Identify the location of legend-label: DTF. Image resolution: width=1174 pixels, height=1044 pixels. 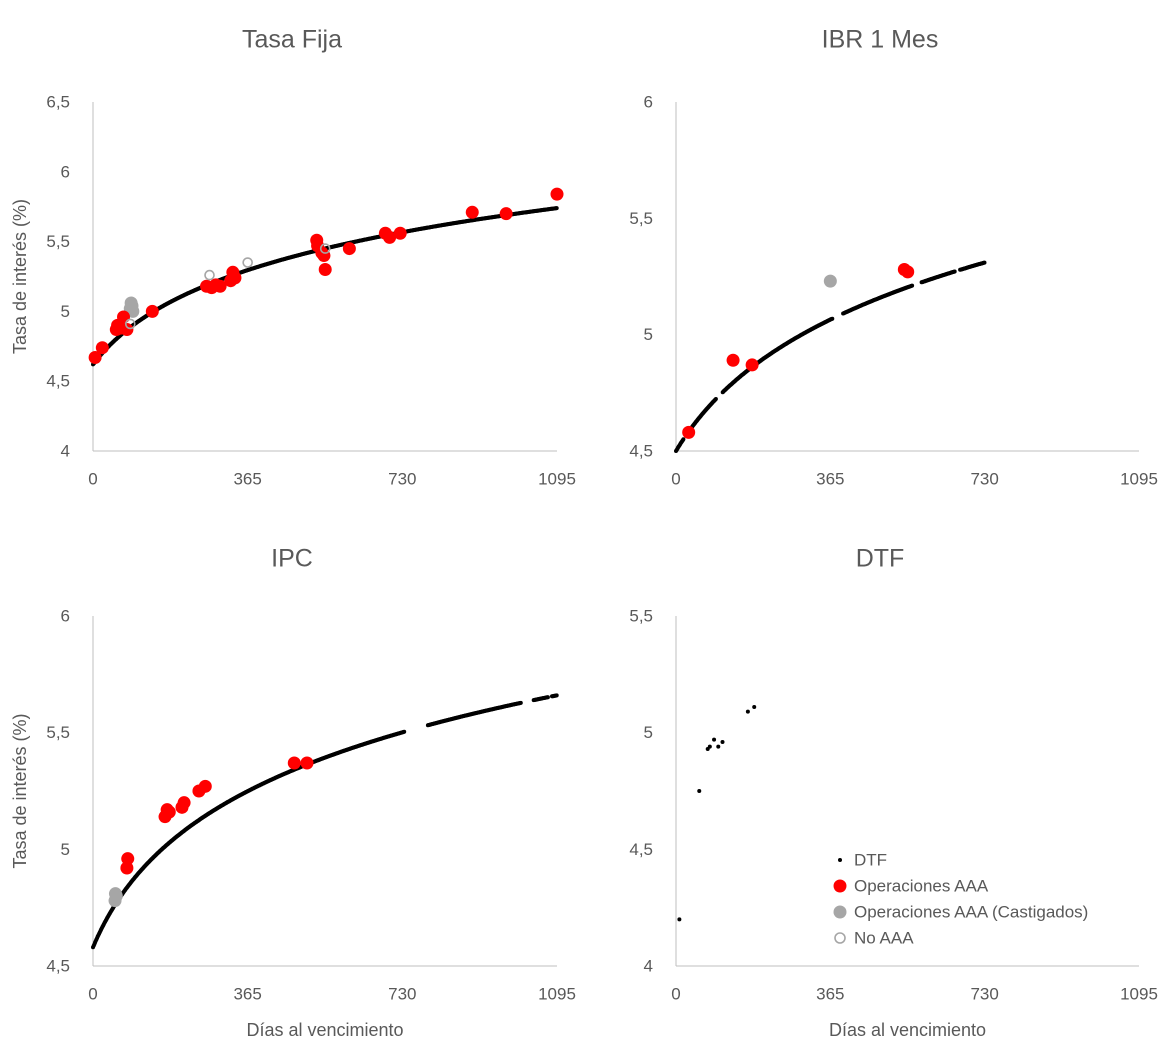
(870, 860).